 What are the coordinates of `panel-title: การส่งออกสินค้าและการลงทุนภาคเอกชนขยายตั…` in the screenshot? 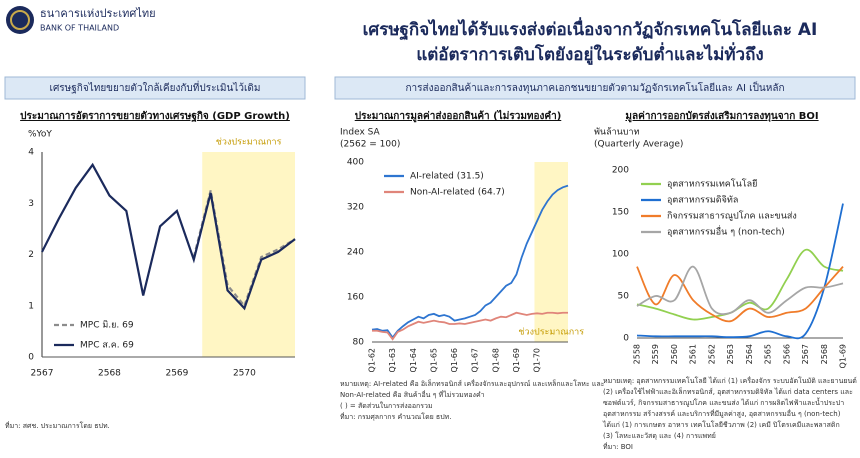 It's located at (594, 87).